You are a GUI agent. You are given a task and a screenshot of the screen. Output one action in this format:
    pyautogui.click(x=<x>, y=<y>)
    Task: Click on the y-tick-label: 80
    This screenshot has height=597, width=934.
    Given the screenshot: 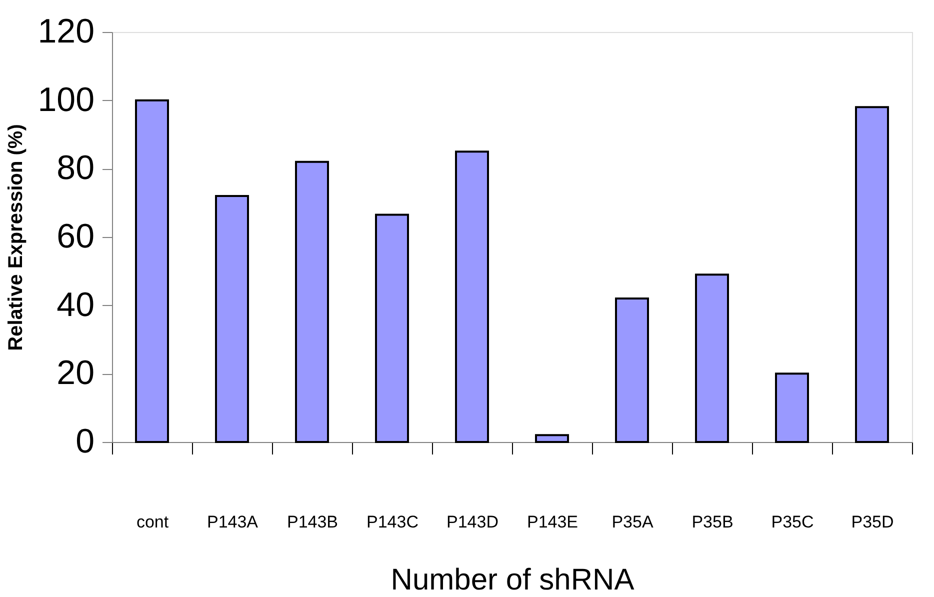 What is the action you would take?
    pyautogui.click(x=75, y=168)
    